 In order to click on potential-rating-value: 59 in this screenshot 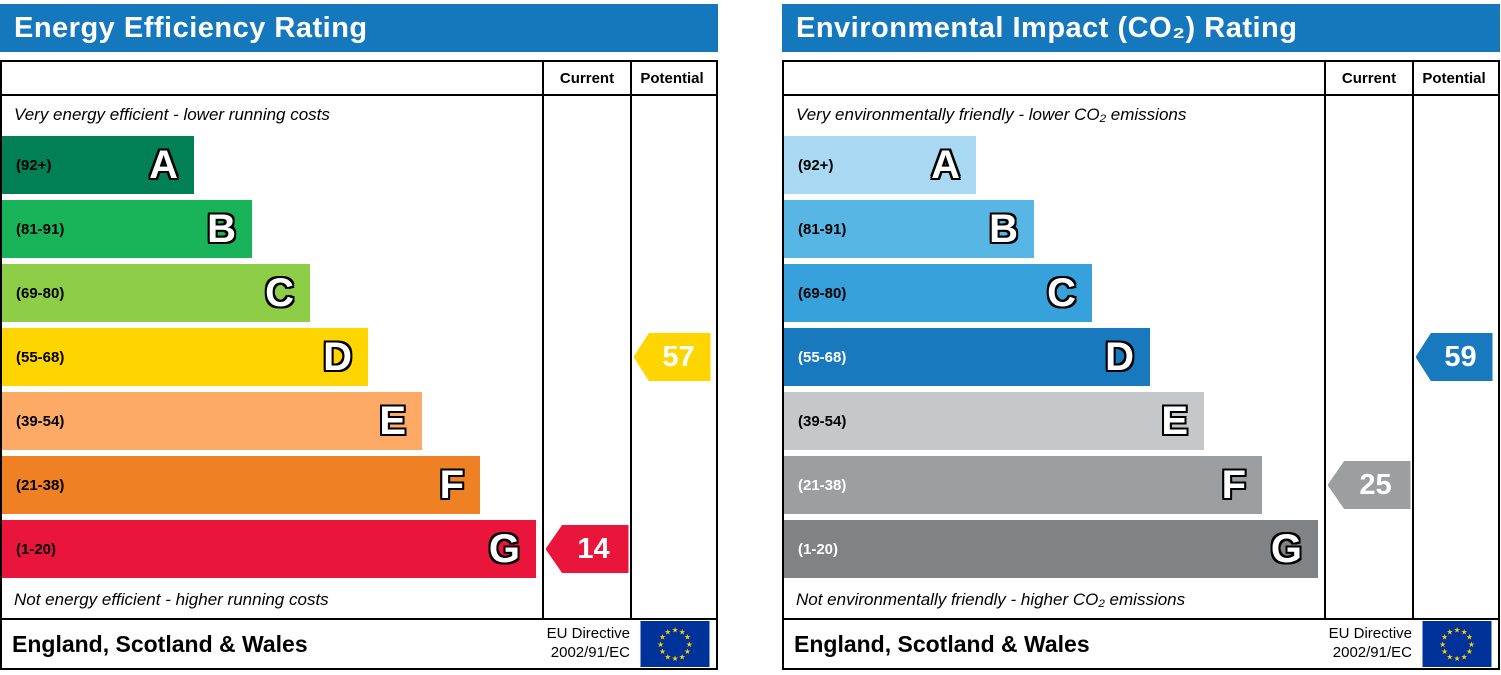, I will do `click(1460, 356)`.